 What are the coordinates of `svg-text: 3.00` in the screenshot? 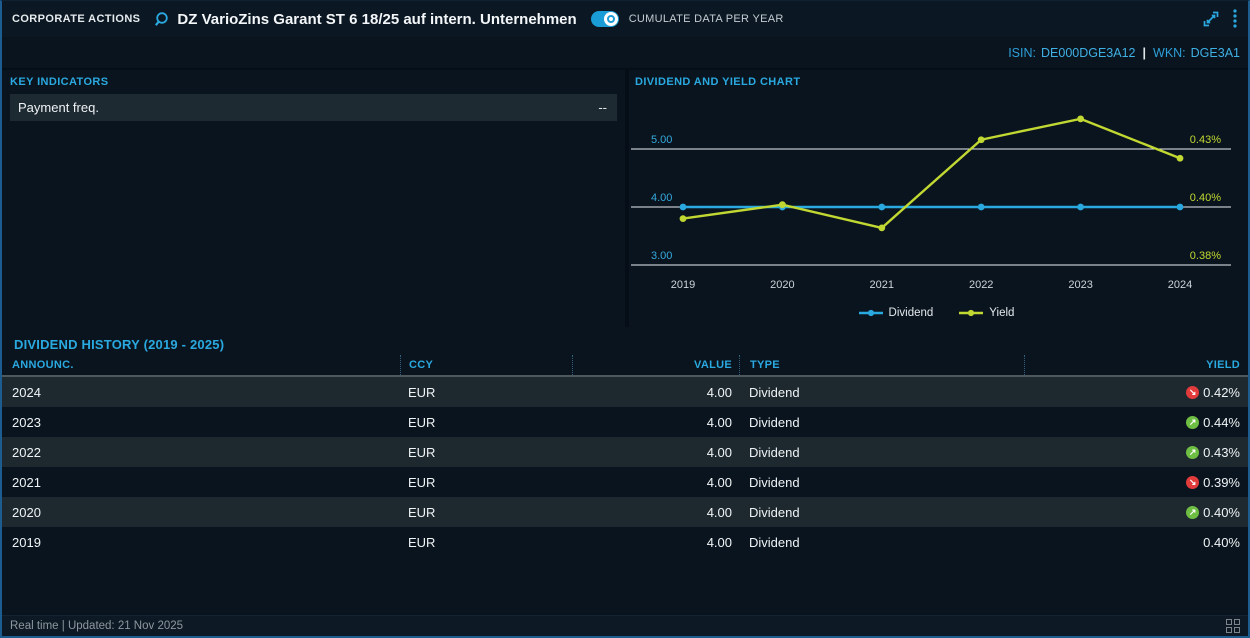 It's located at (661, 256).